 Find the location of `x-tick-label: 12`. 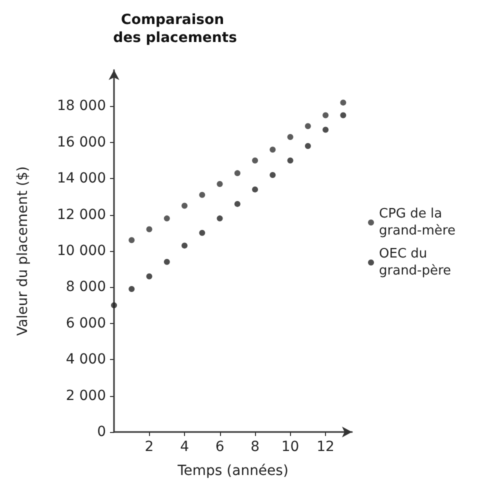

x-tick-label: 12 is located at coordinates (325, 447).